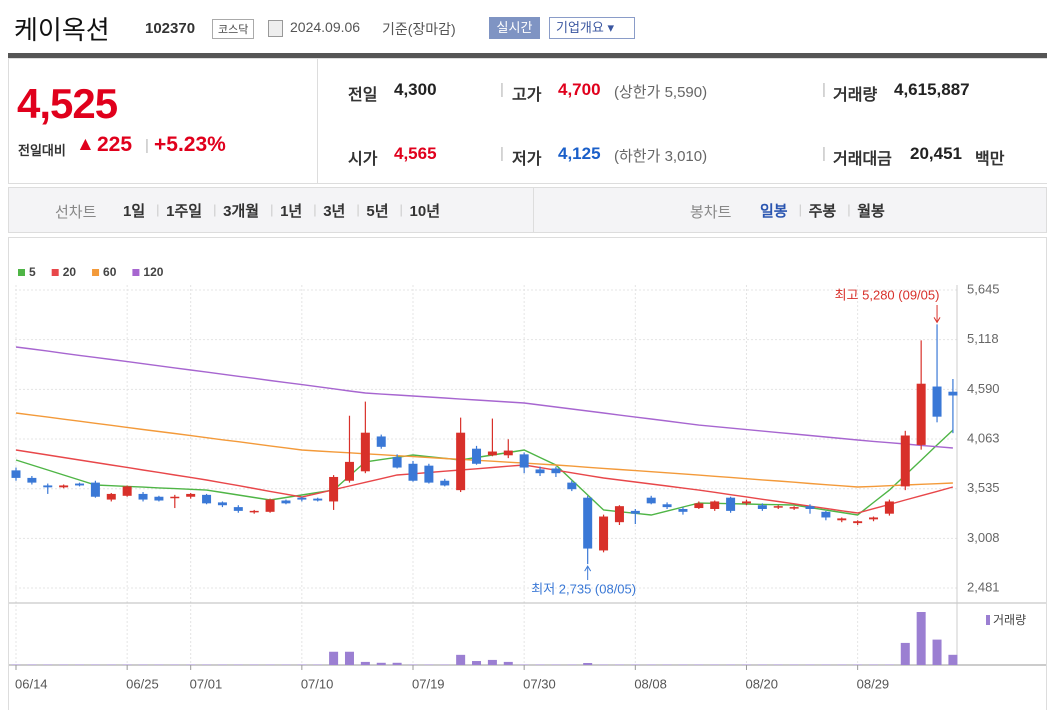 The height and width of the screenshot is (710, 1047). What do you see at coordinates (291, 211) in the screenshot?
I see `period-tab: 1년` at bounding box center [291, 211].